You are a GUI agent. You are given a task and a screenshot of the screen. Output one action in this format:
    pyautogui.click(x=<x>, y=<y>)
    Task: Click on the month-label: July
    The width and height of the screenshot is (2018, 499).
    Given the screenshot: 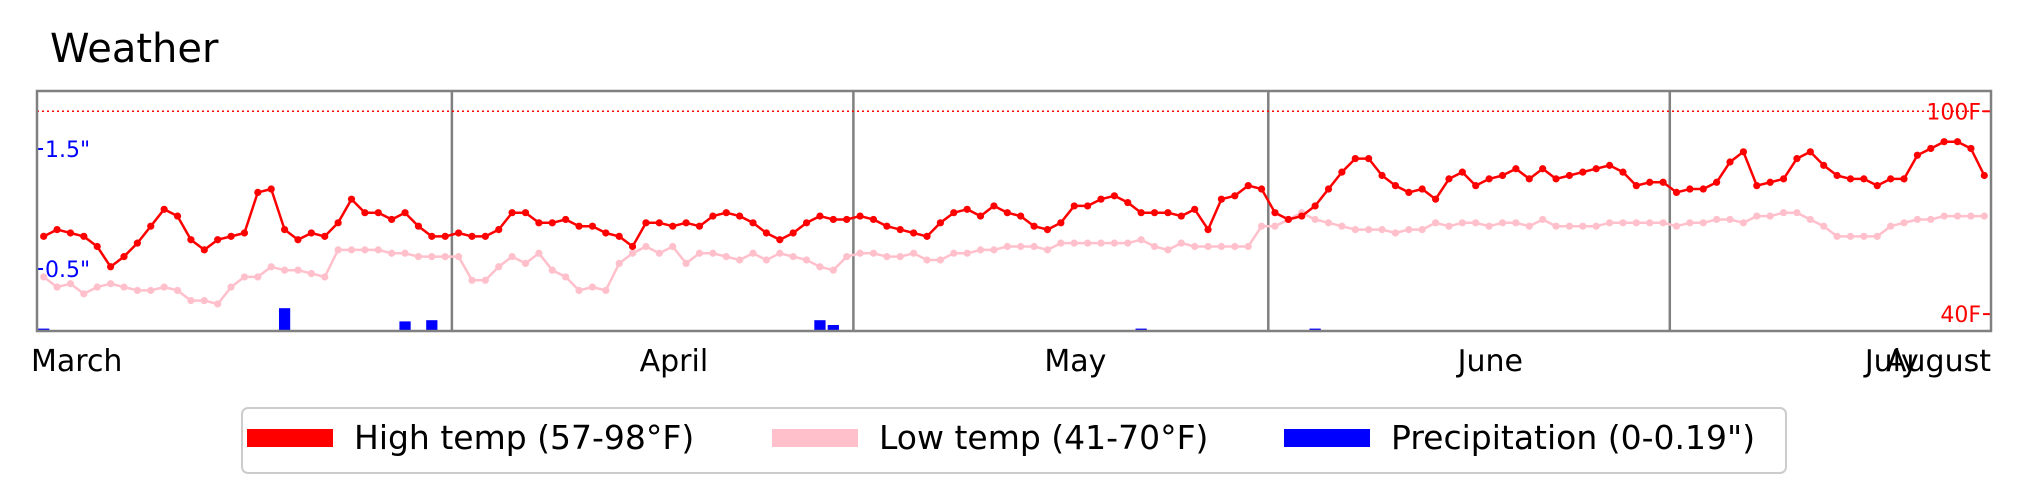 What is the action you would take?
    pyautogui.click(x=1891, y=361)
    